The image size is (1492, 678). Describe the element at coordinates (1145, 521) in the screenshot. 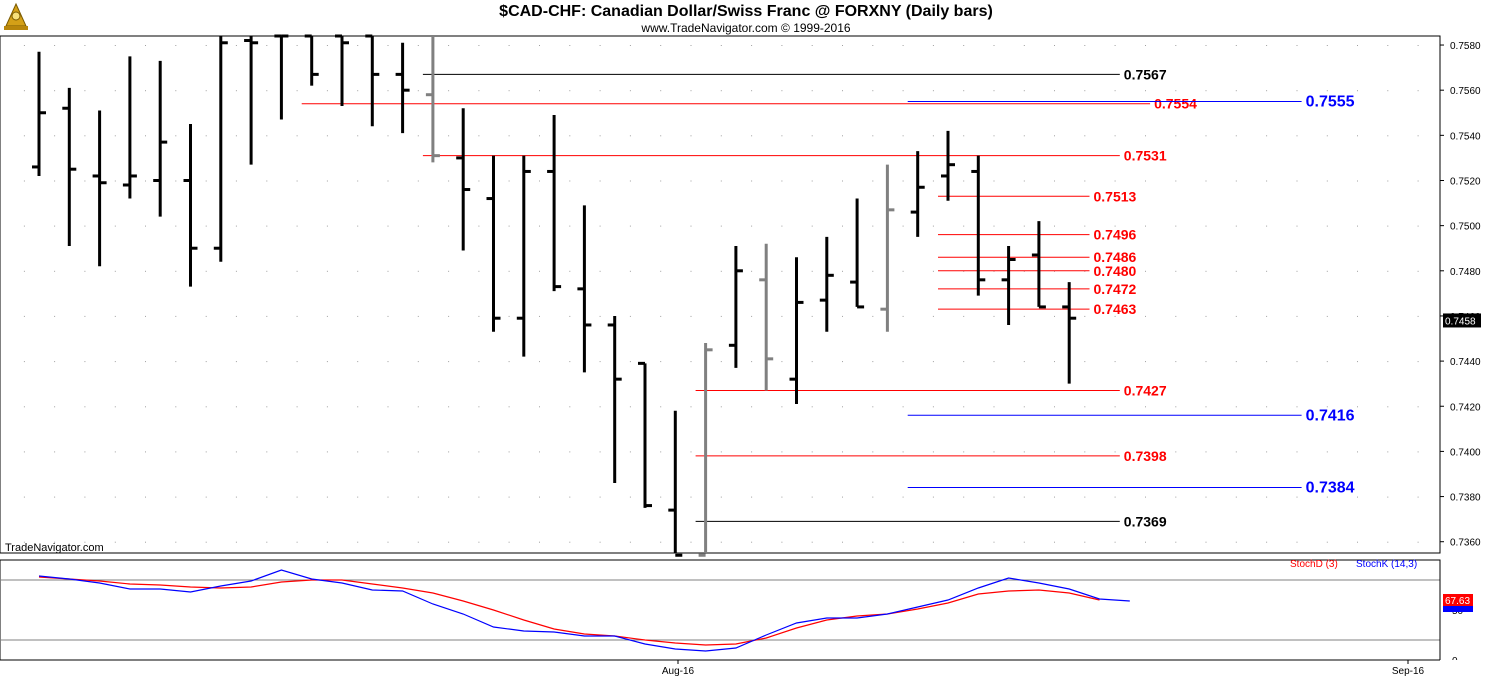

I see `level-label-0.7369: 0.7369` at that location.